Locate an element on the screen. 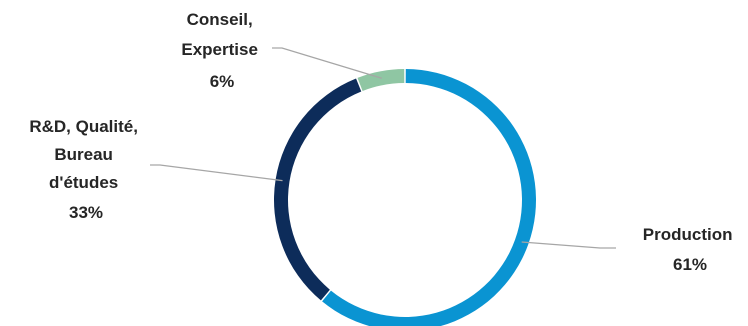 This screenshot has width=748, height=326. leader-conseil is located at coordinates (327, 63).